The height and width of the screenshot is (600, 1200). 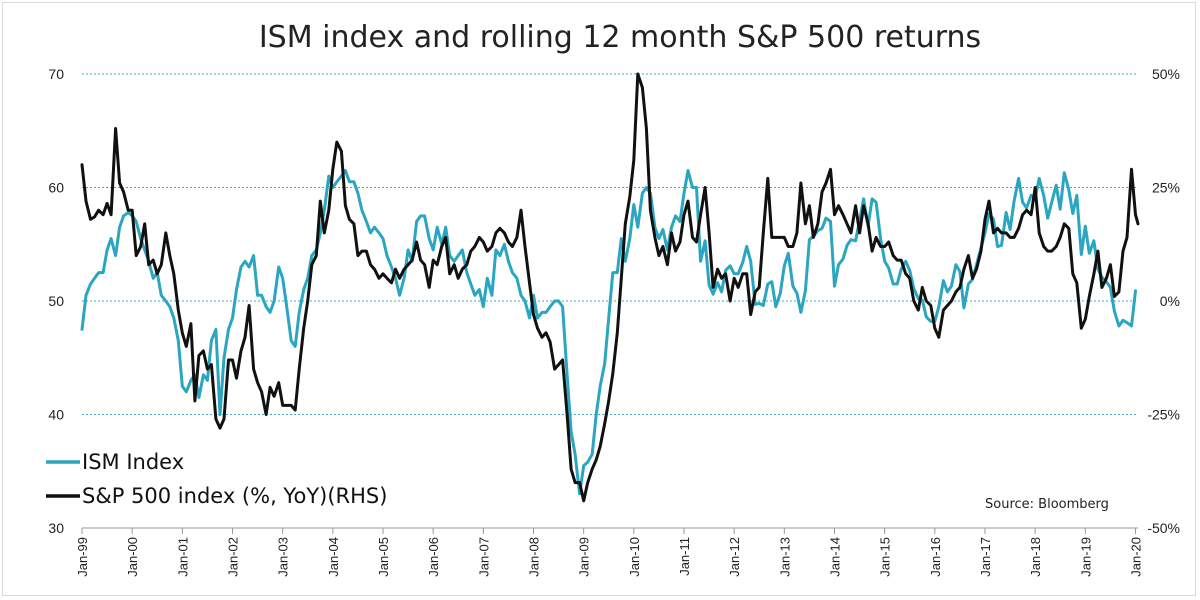 I want to click on x-tick-label: Jan-07, so click(x=483, y=557).